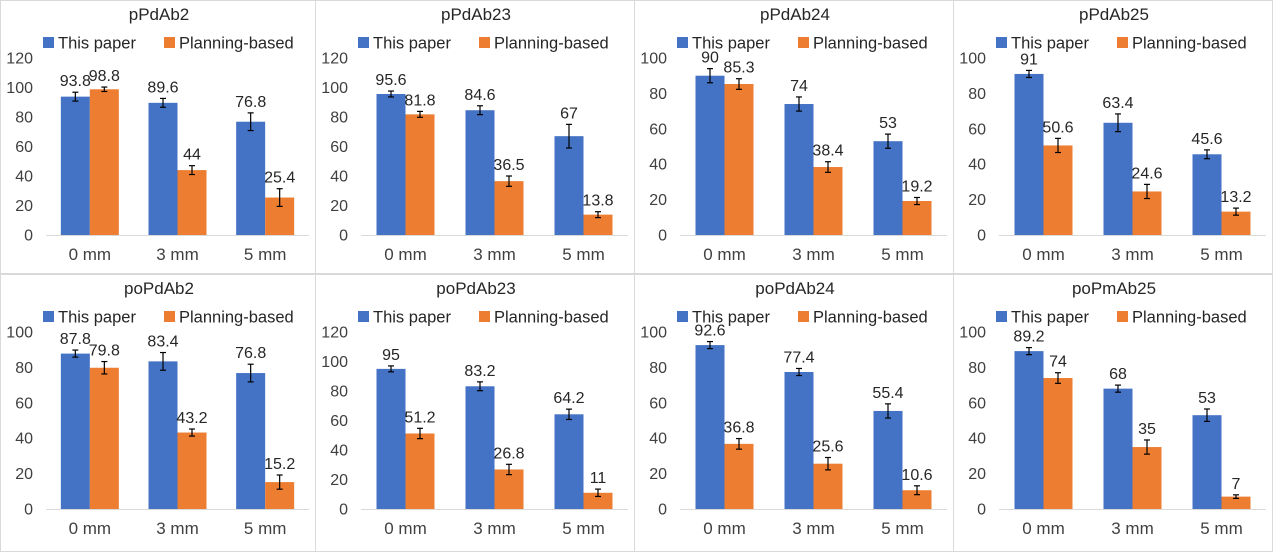 This screenshot has width=1276, height=553. I want to click on legend-label-this-paper: This paper, so click(412, 318).